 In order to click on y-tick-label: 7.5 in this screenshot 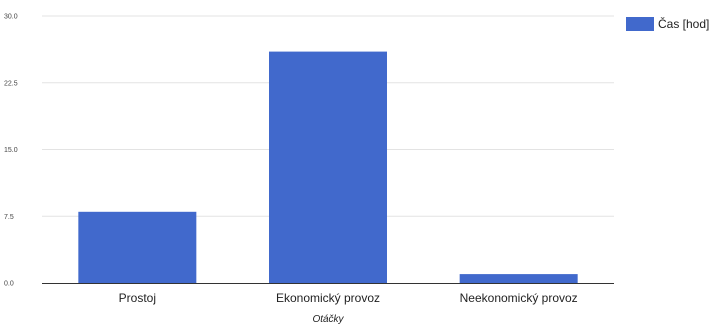, I will do `click(9, 217)`.